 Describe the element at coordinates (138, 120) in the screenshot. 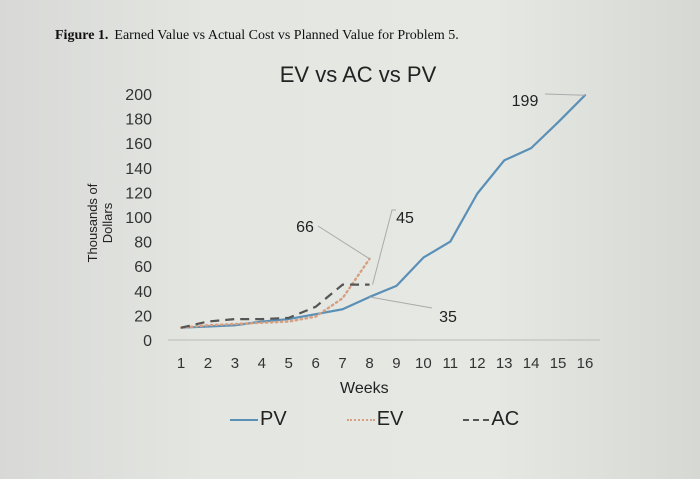

I see `y-tick-label: 180` at that location.